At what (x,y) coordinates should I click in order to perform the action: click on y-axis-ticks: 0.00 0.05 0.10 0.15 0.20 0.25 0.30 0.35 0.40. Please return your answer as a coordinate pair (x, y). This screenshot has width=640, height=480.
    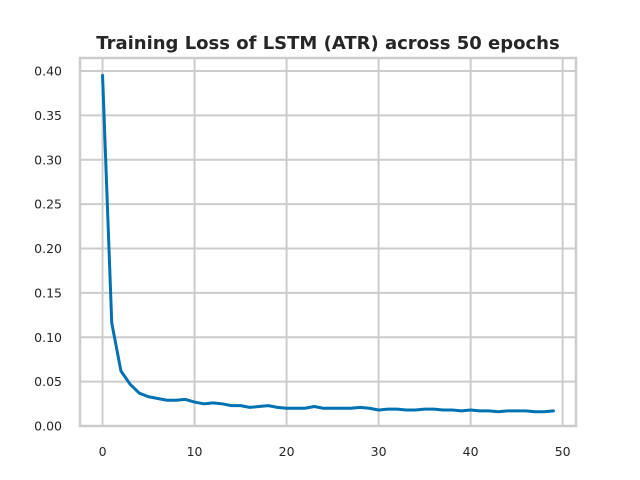
    Looking at the image, I should click on (48, 249).